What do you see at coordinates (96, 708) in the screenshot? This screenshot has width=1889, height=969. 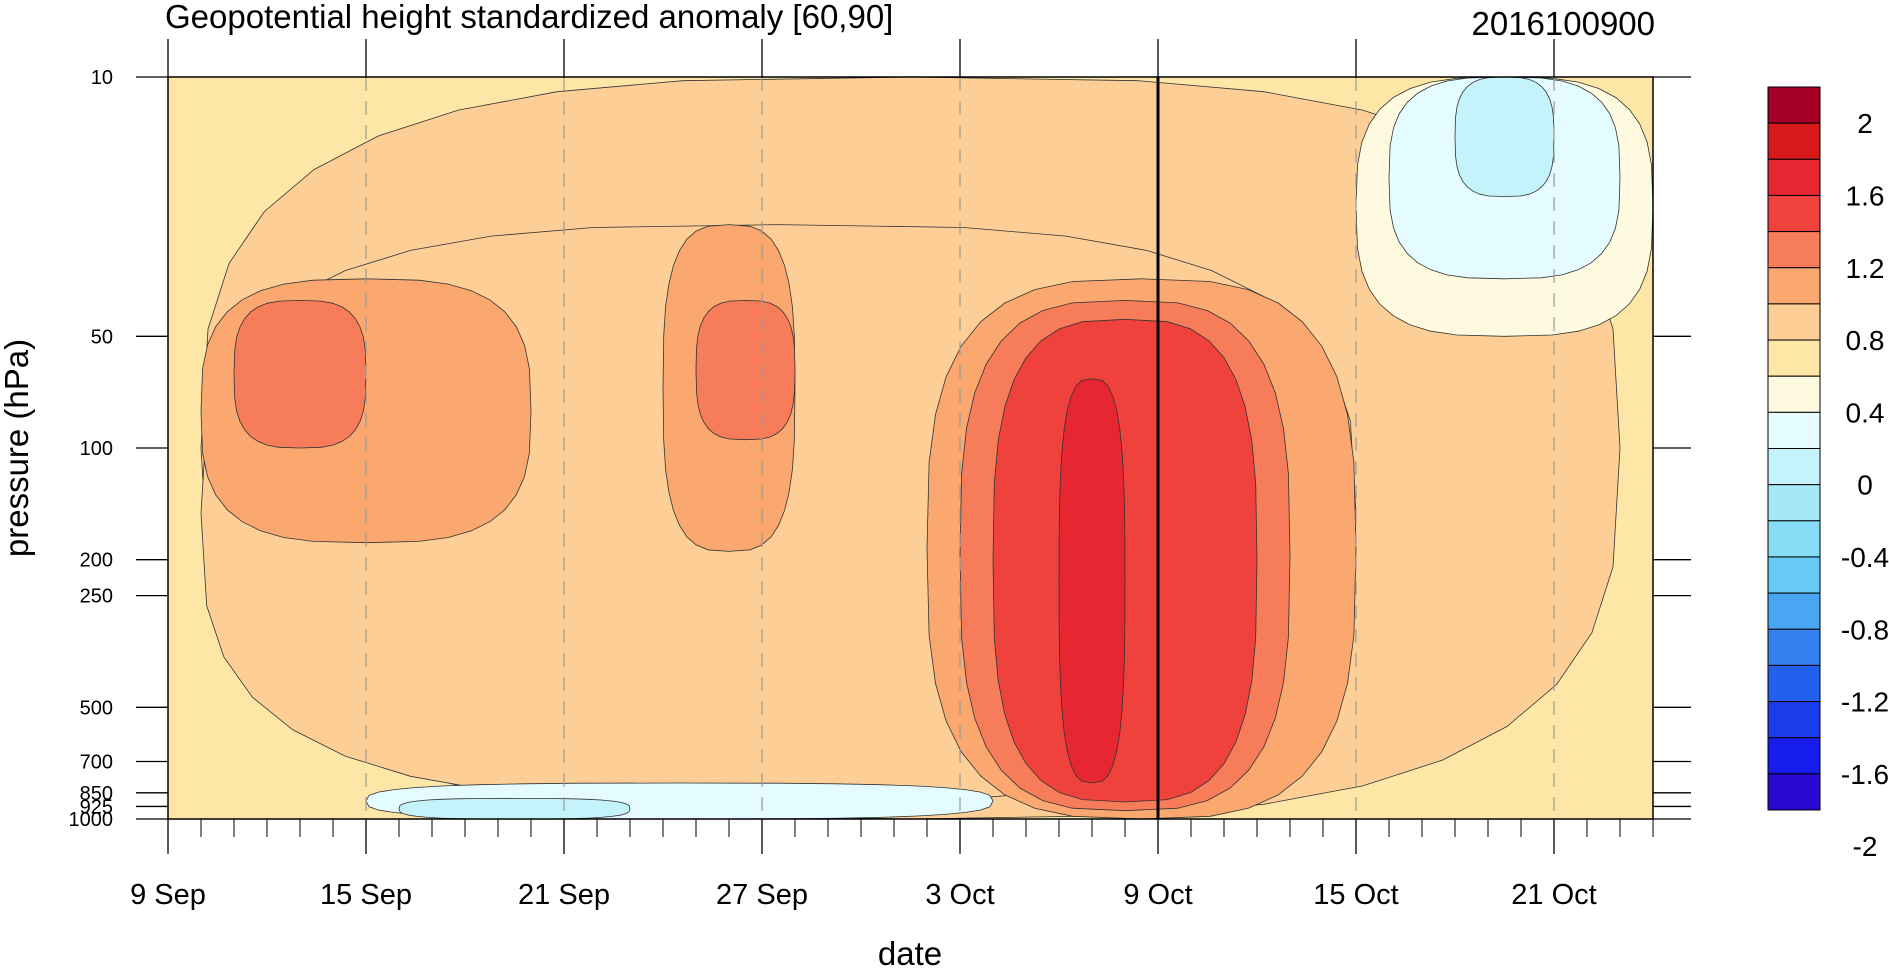 I see `y-tick-label-500: 500` at bounding box center [96, 708].